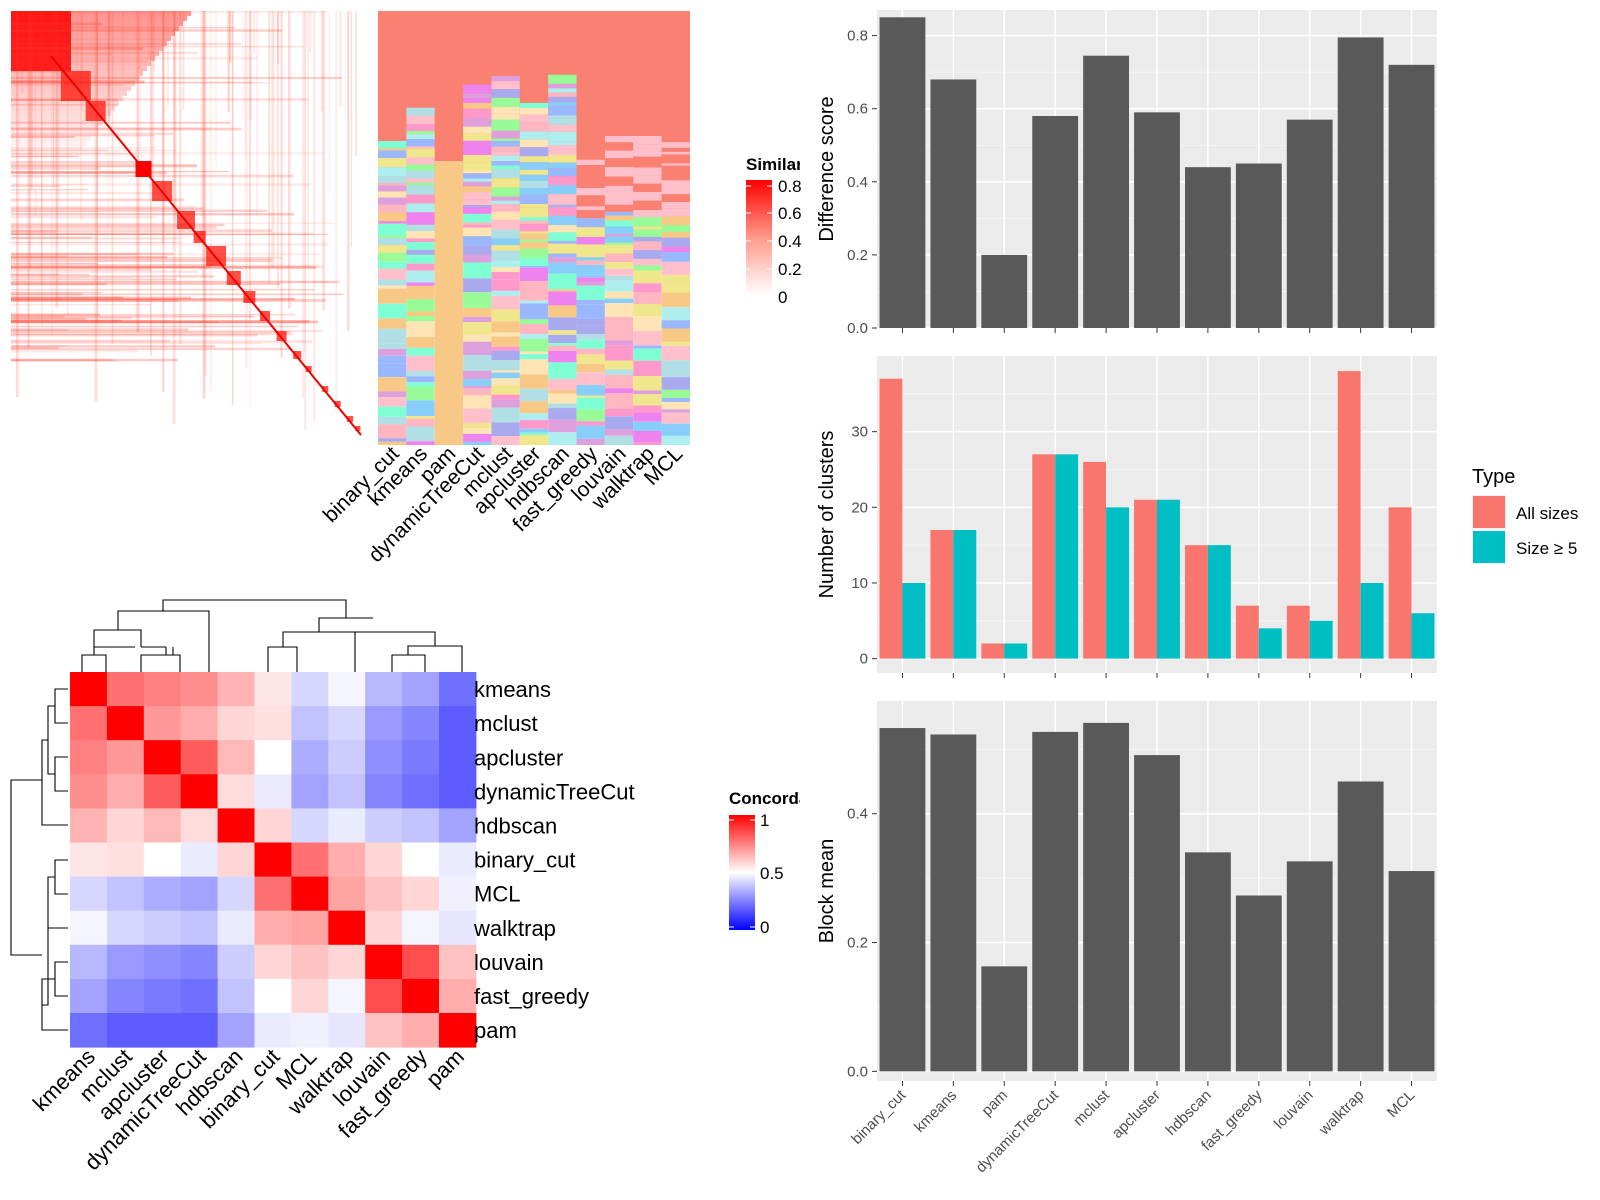 The width and height of the screenshot is (1600, 1200). What do you see at coordinates (1044, 556) in the screenshot?
I see `bar-all-sizes` at bounding box center [1044, 556].